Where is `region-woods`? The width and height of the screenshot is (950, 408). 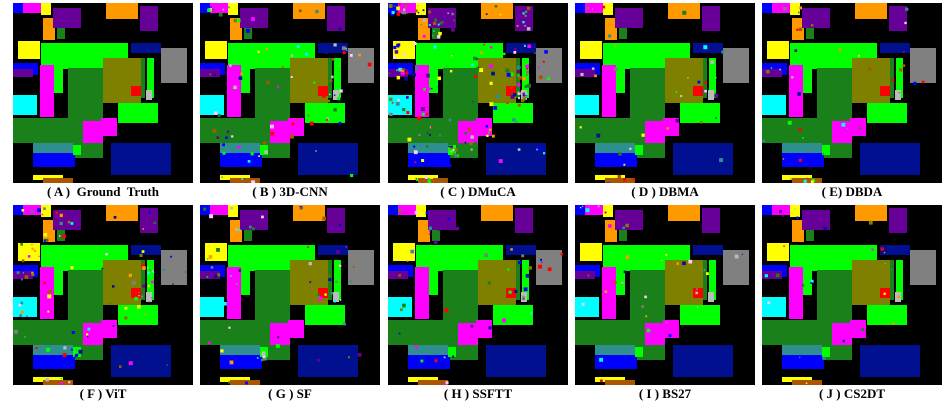 region-woods is located at coordinates (141, 361).